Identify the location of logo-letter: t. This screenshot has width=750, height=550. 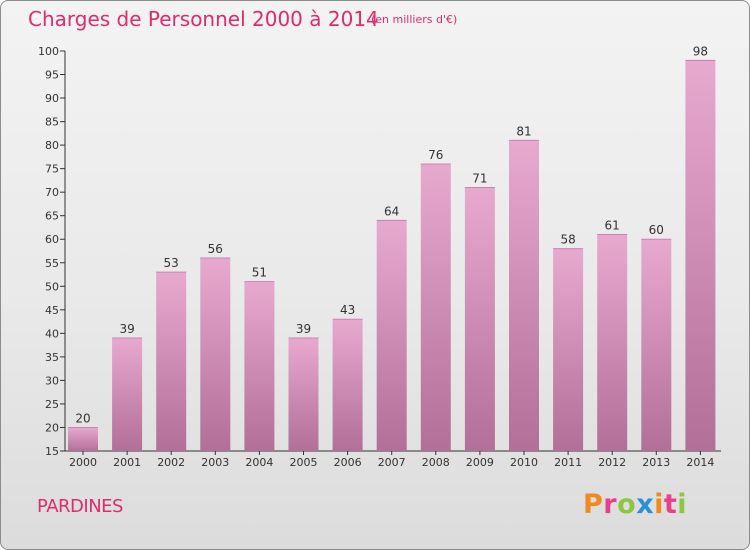
(670, 504).